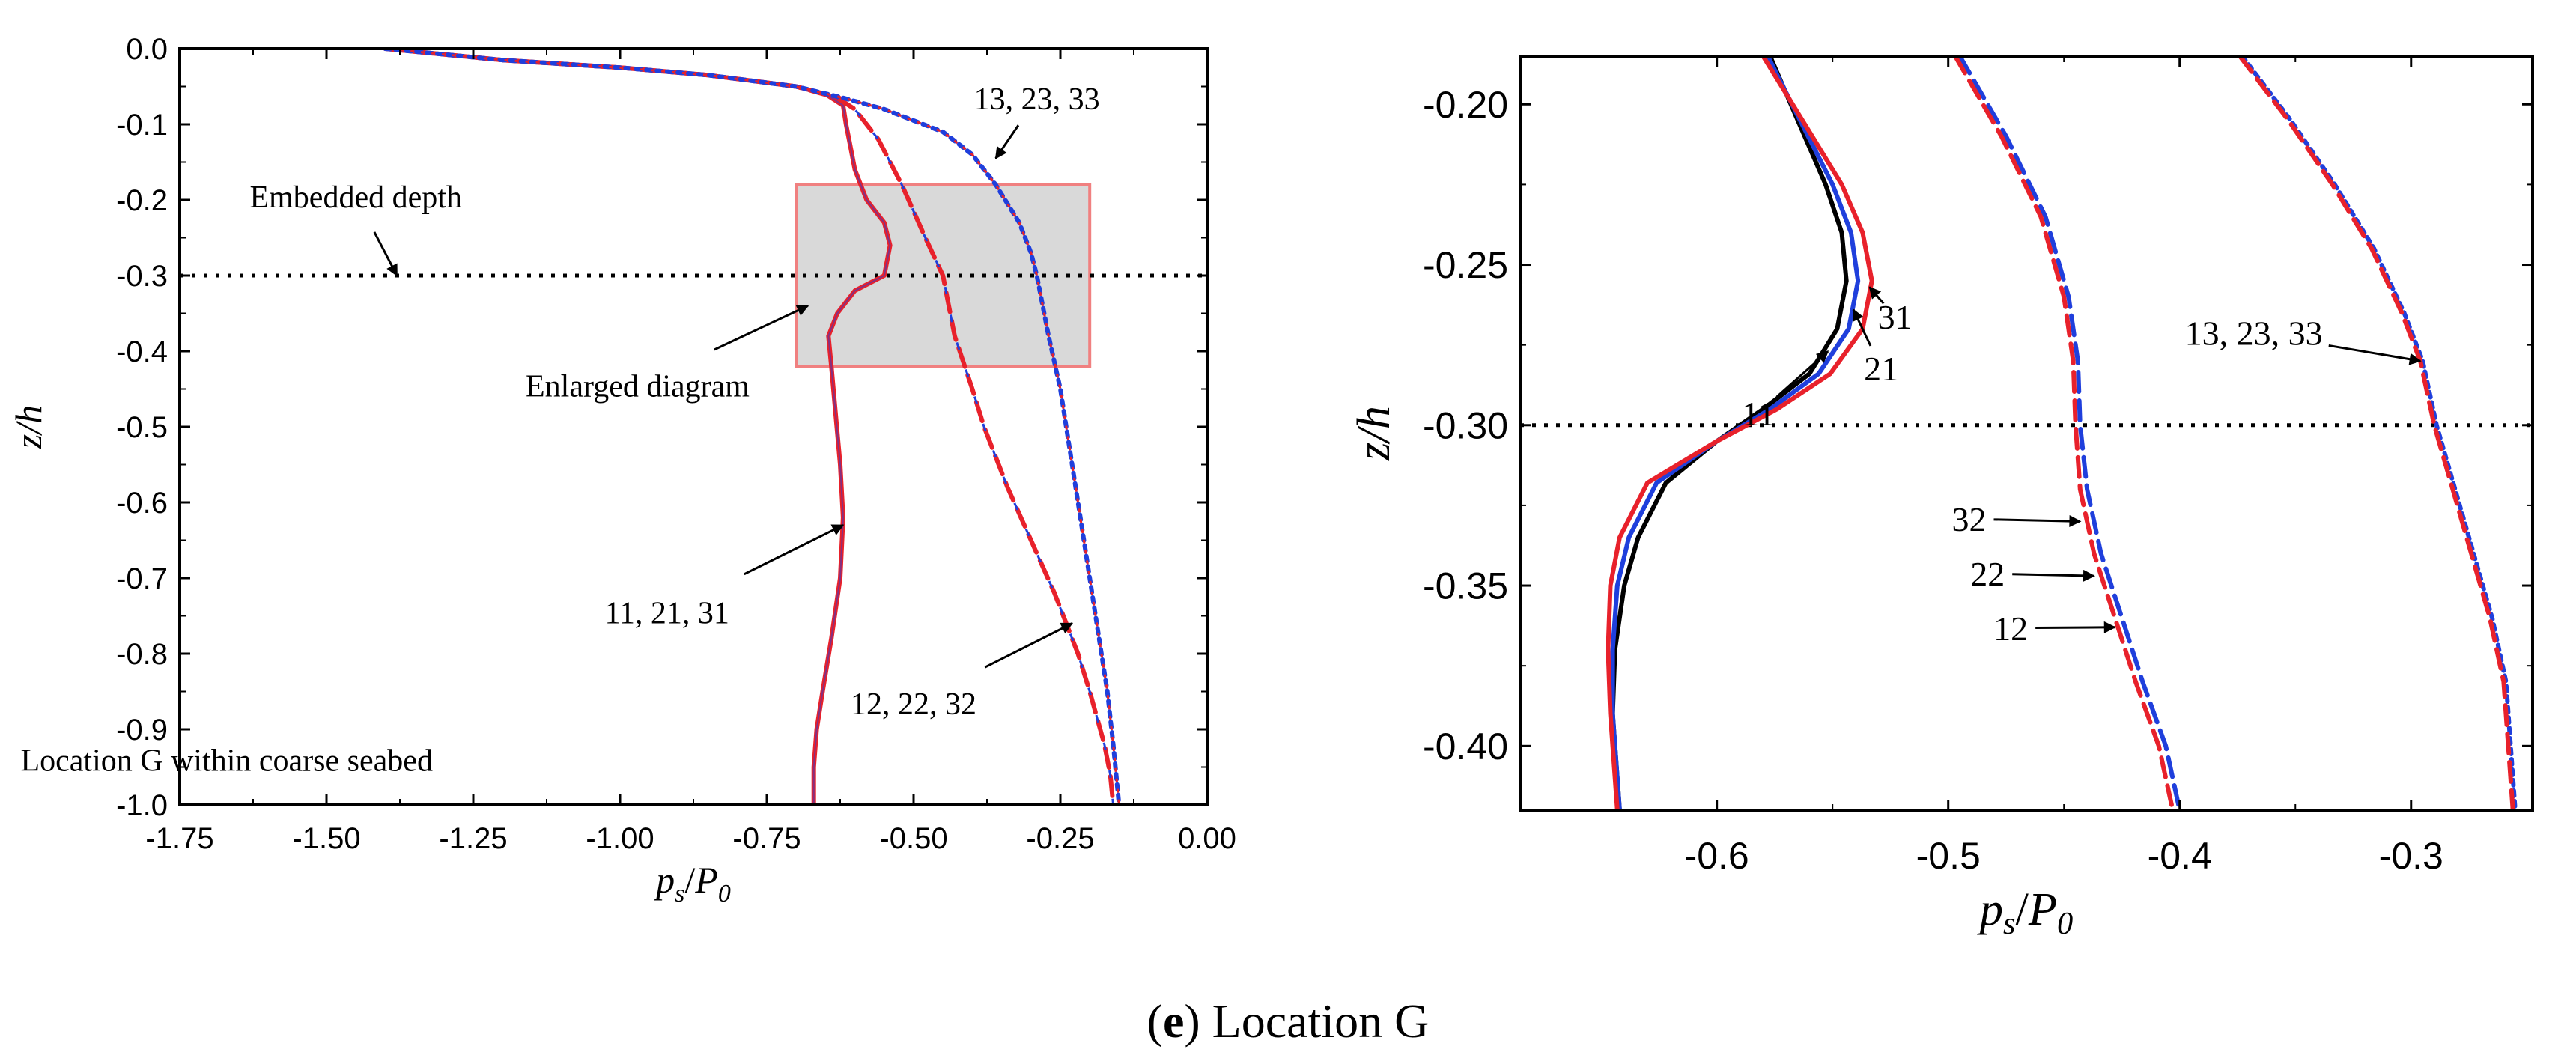 This screenshot has height=1052, width=2576. Describe the element at coordinates (142, 351) in the screenshot. I see `y-tick-label: -0.4` at that location.